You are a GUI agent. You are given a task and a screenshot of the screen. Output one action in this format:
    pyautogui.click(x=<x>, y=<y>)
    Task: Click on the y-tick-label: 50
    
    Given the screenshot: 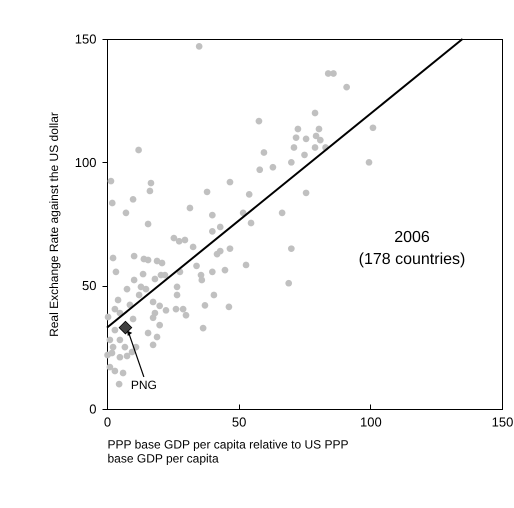 What is the action you would take?
    pyautogui.click(x=89, y=286)
    